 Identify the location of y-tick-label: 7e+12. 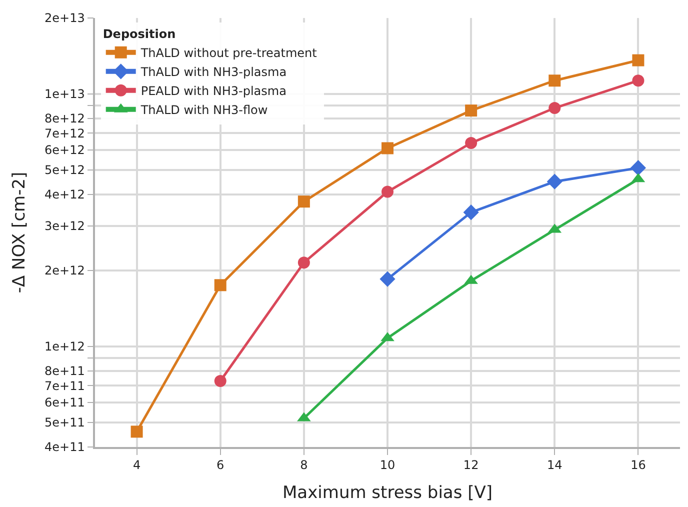
(64, 133).